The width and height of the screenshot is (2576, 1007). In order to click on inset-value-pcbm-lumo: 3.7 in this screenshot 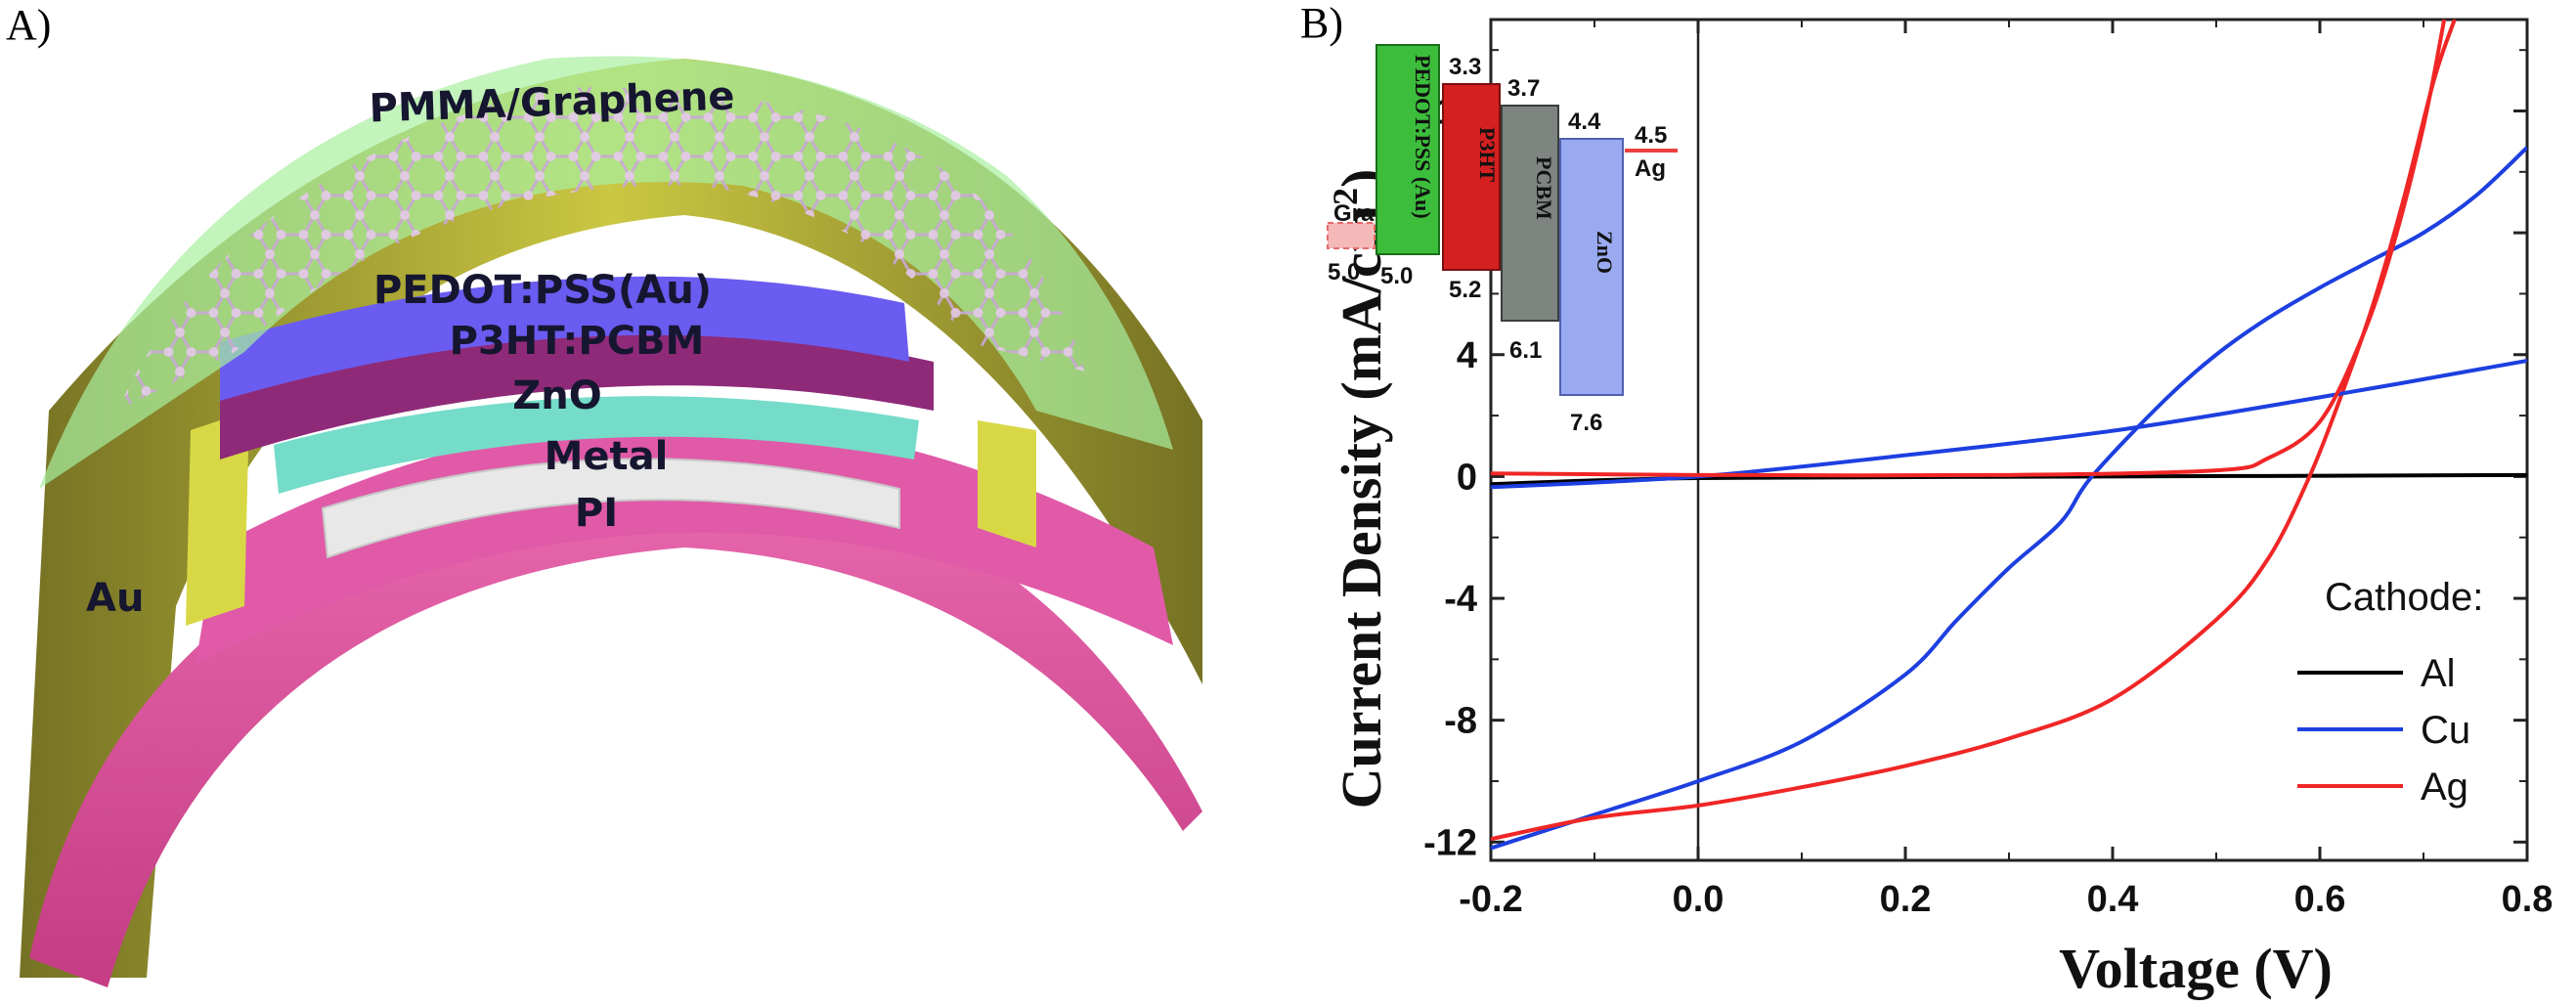, I will do `click(1523, 88)`.